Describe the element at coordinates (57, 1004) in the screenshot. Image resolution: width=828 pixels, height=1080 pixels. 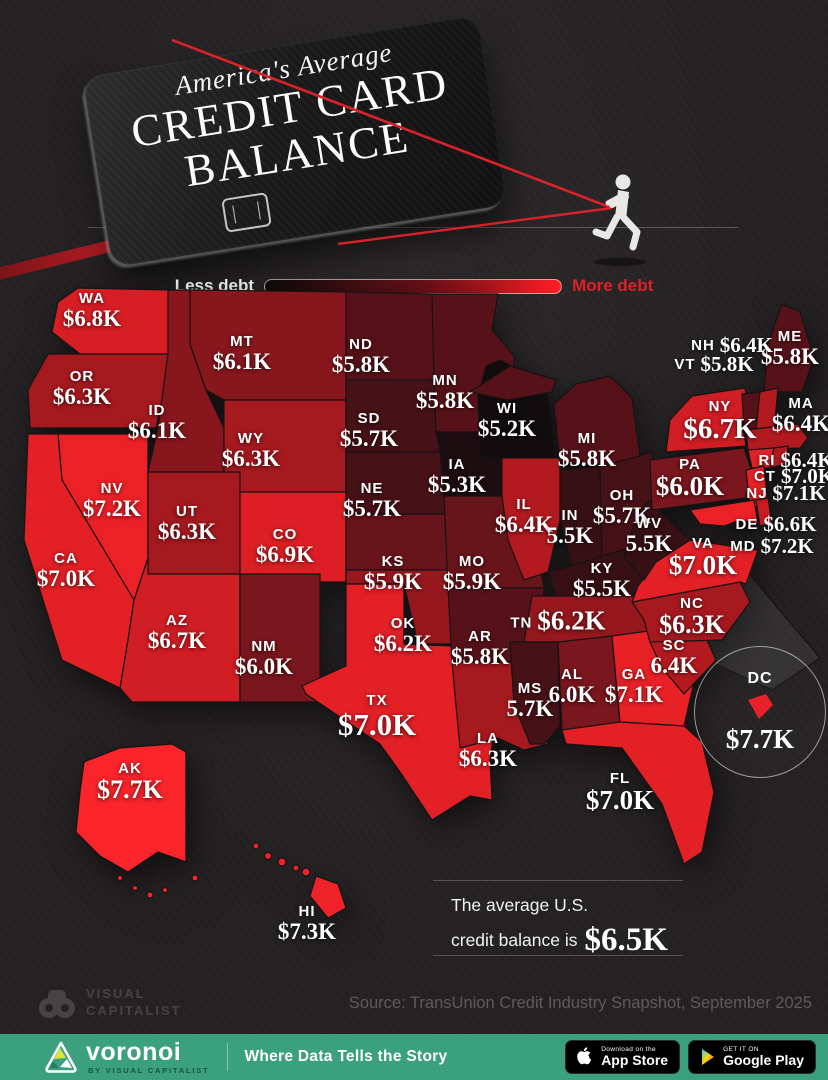
I see `binoculars-icon` at that location.